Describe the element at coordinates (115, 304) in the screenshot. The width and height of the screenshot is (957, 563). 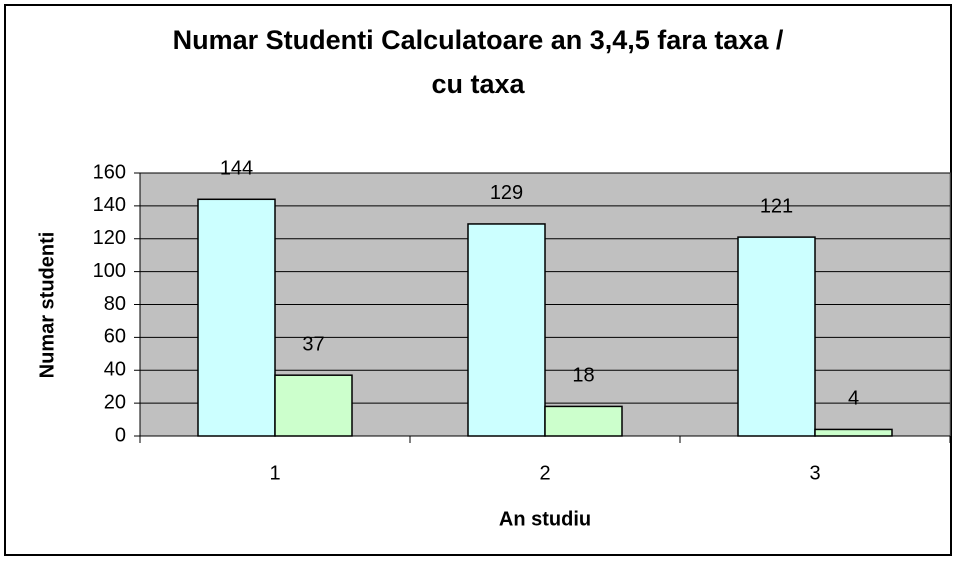
I see `y-tick-label: 80` at that location.